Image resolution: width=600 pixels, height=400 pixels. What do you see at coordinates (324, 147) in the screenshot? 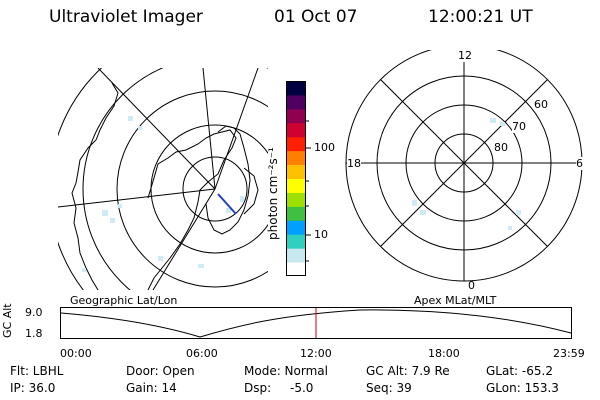
I see `colorbar-tick-100: 100` at bounding box center [324, 147].